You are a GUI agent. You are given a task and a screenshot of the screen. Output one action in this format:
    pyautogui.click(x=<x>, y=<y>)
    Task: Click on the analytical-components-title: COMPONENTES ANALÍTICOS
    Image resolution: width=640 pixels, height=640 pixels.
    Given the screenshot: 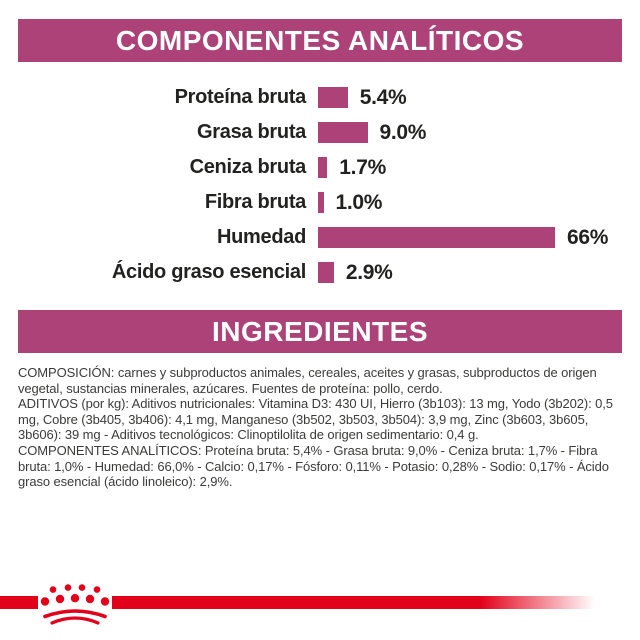 What is the action you would take?
    pyautogui.click(x=320, y=40)
    